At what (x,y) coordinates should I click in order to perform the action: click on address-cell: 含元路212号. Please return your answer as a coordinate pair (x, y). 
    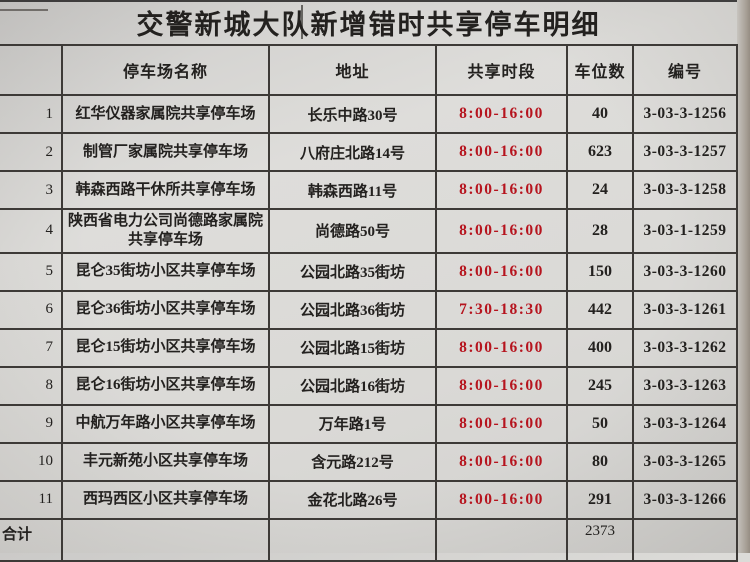
    Looking at the image, I should click on (352, 461).